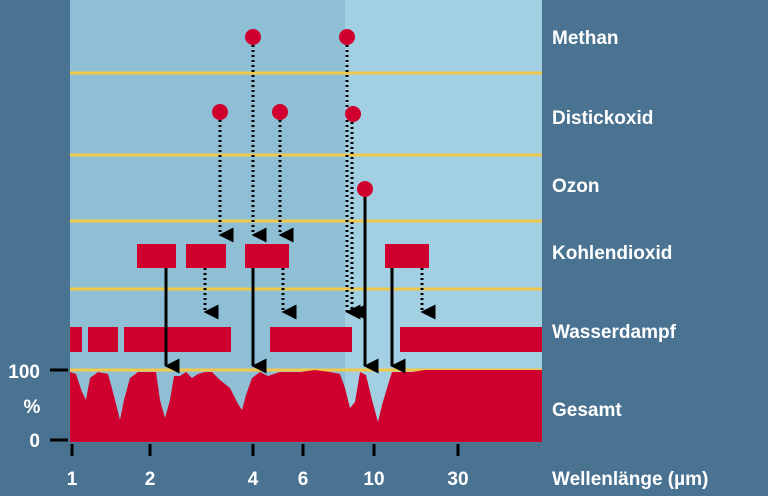 This screenshot has width=768, height=496. Describe the element at coordinates (585, 38) in the screenshot. I see `label-methan: Methan` at that location.